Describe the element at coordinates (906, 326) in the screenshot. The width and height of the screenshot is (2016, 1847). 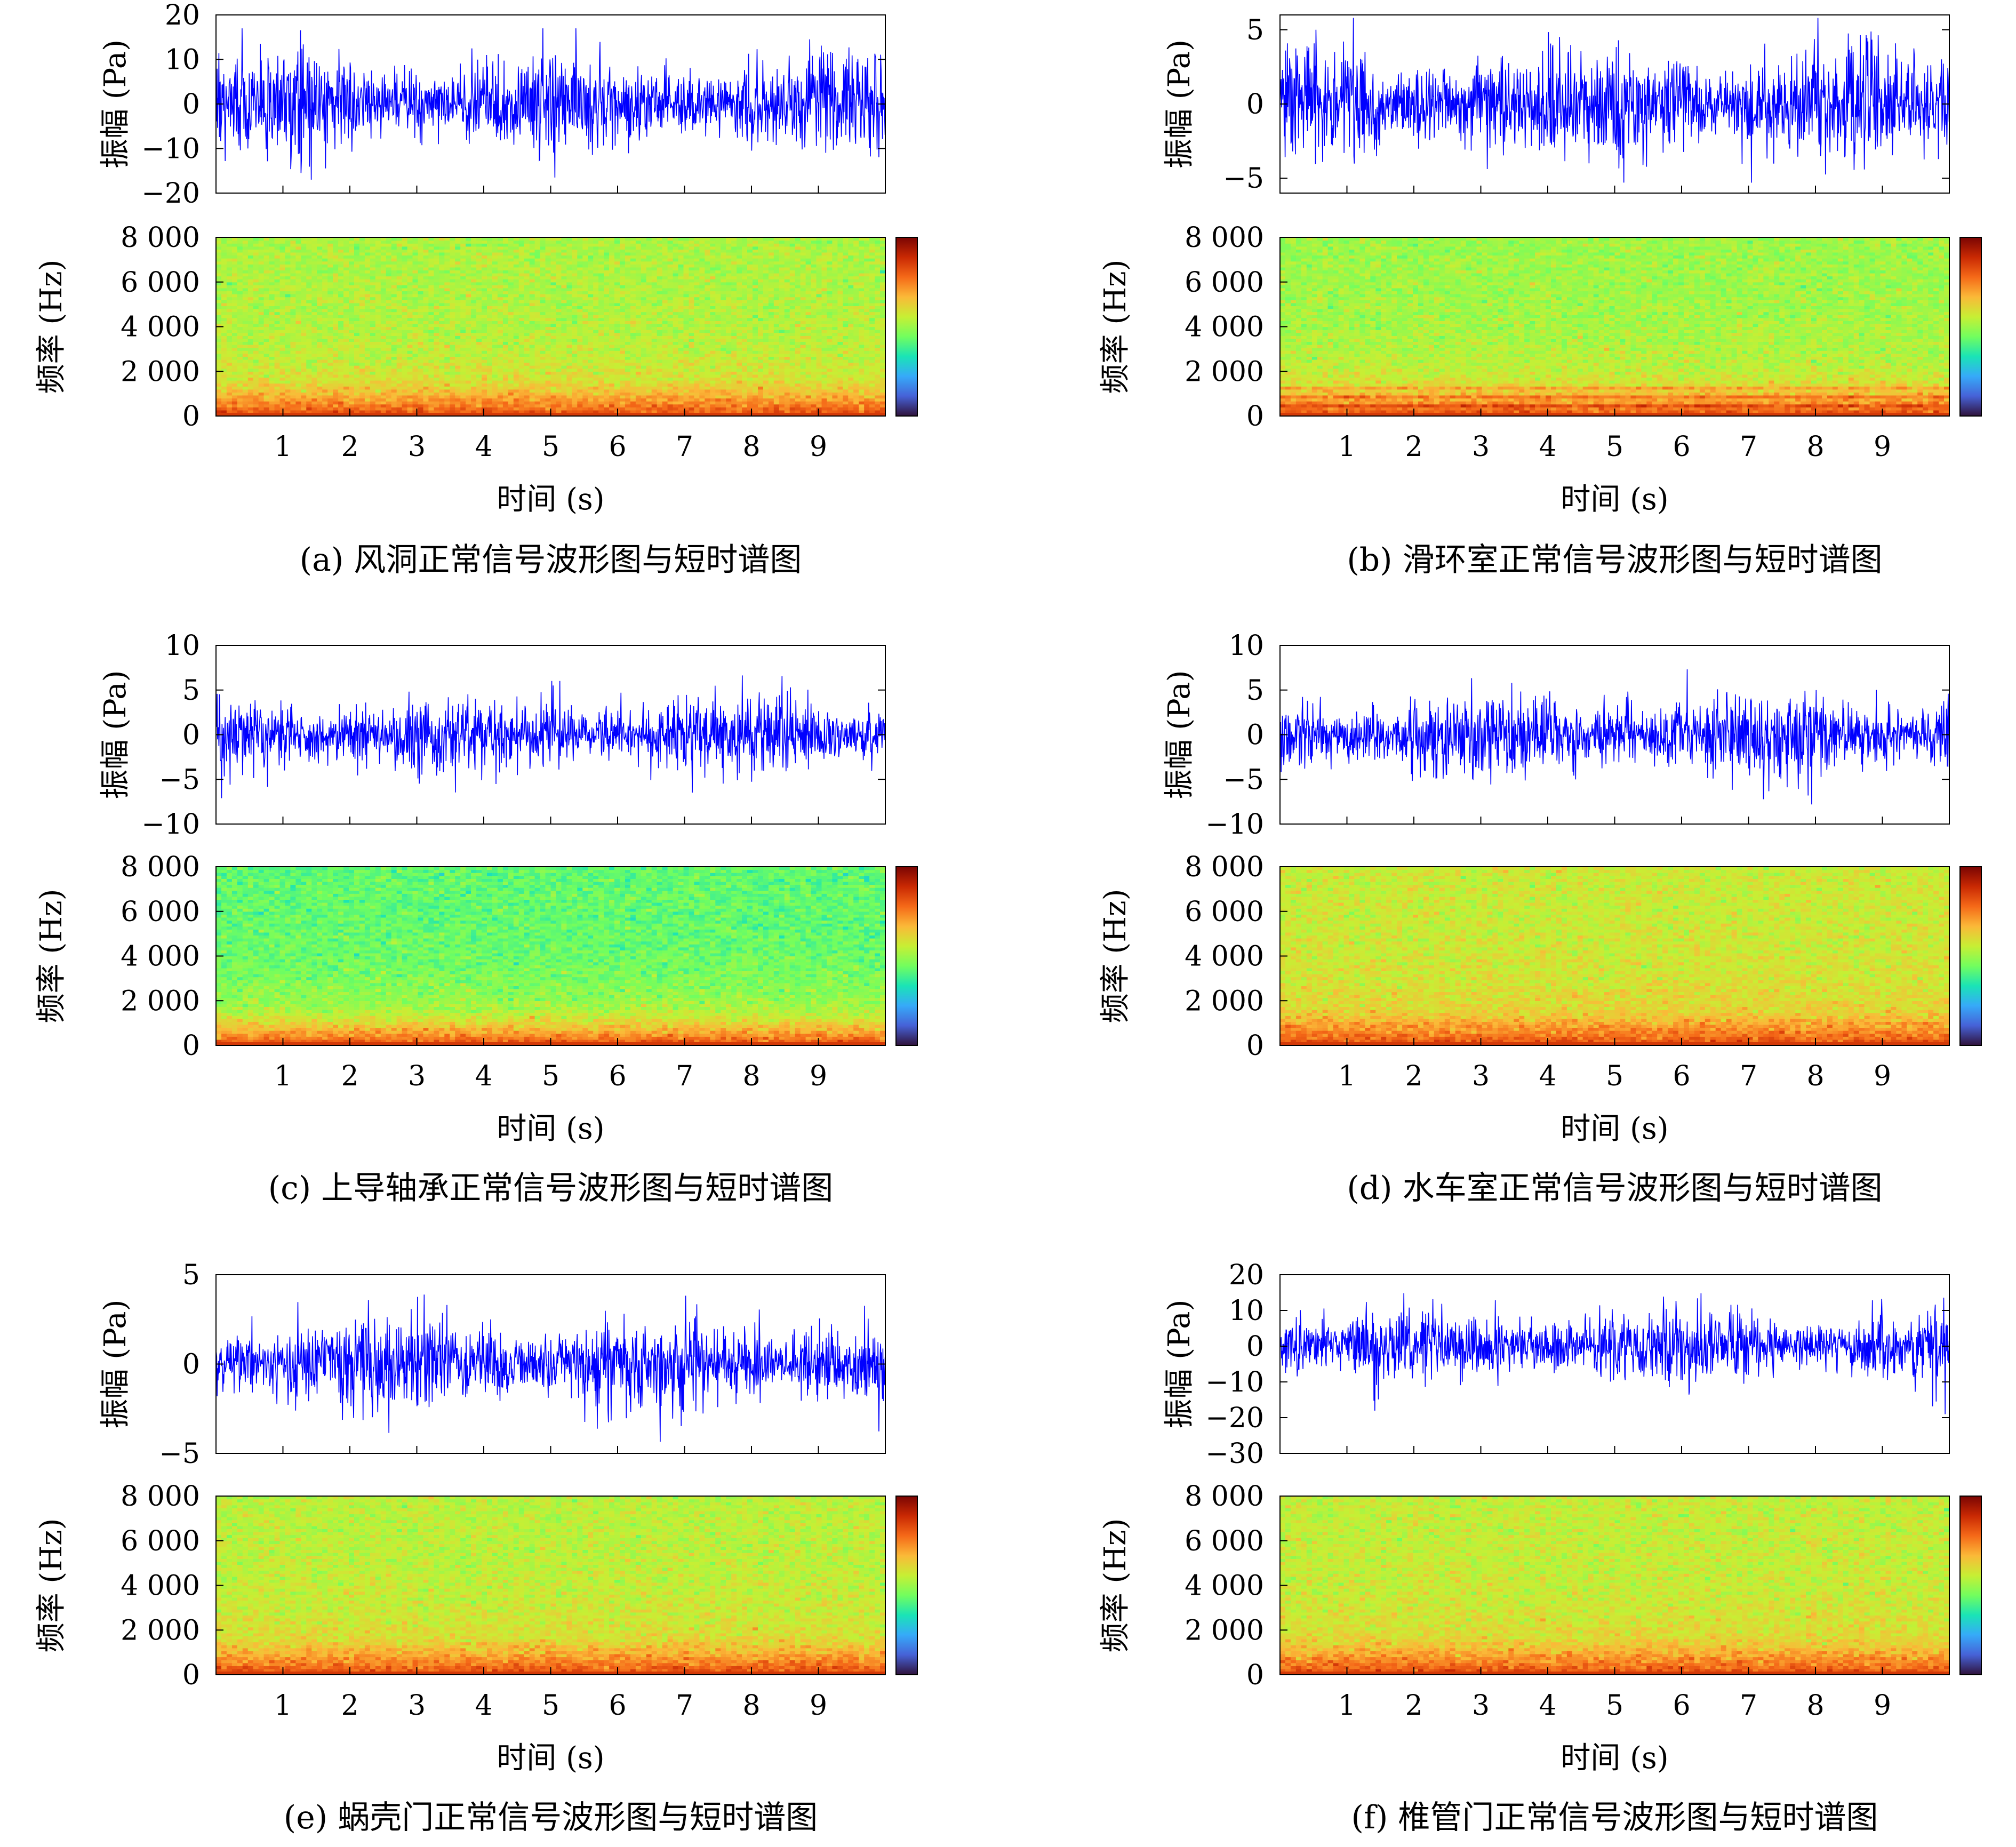
I see `colorbar` at that location.